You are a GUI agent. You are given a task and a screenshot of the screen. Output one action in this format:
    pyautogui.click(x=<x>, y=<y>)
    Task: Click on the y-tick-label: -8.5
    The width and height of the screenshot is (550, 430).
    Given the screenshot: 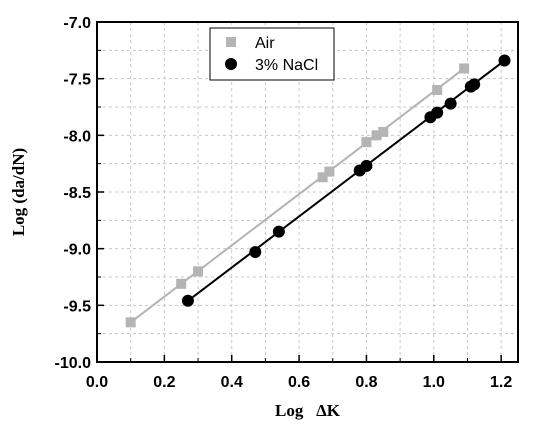 What is the action you would take?
    pyautogui.click(x=77, y=193)
    